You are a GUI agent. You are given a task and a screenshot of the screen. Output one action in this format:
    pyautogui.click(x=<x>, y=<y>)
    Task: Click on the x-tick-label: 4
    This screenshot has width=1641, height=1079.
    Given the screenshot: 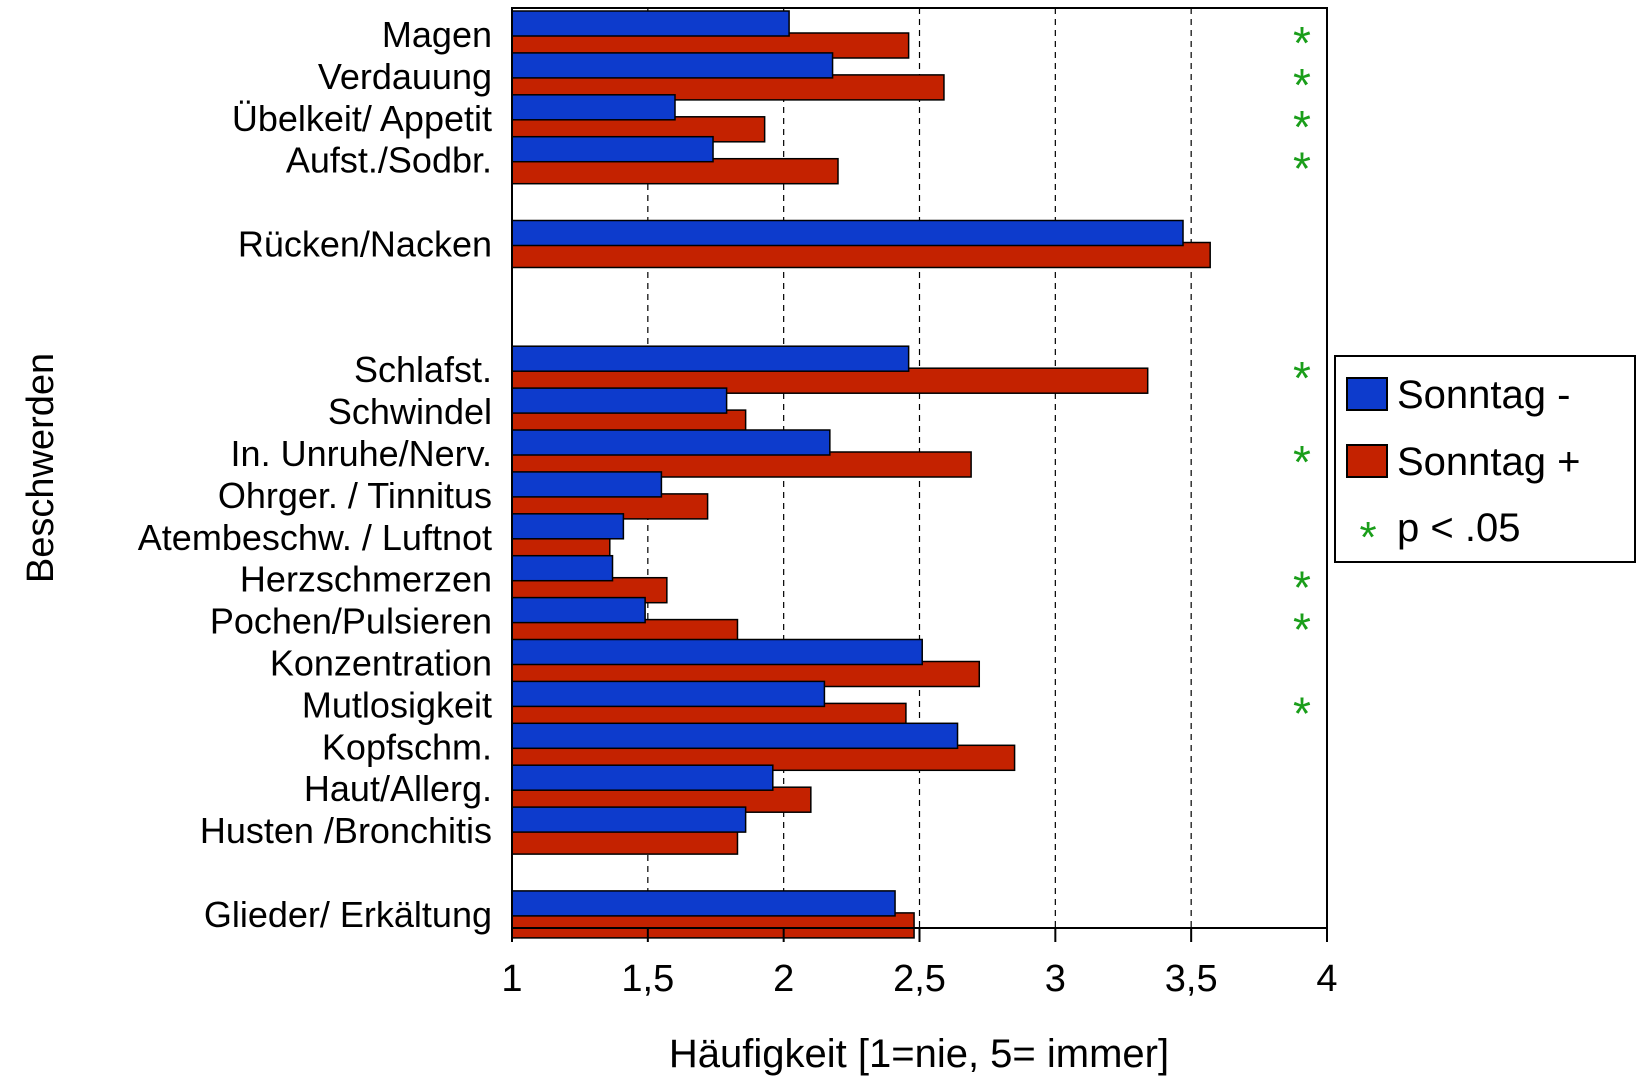 What is the action you would take?
    pyautogui.click(x=1326, y=979)
    